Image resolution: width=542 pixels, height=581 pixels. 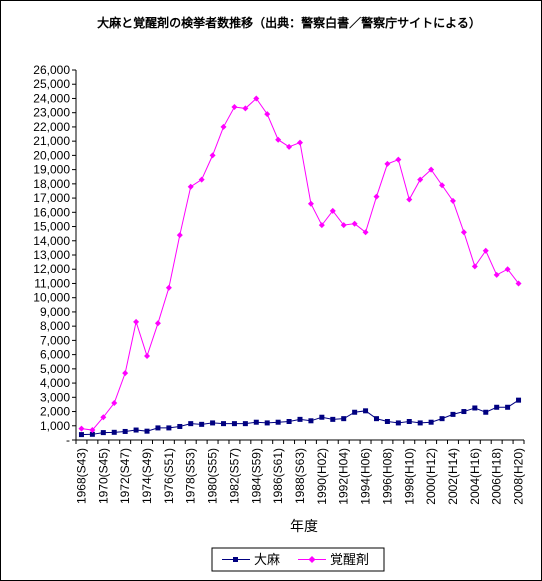 I want to click on x-tick-label: 2002(H14), so click(x=453, y=476).